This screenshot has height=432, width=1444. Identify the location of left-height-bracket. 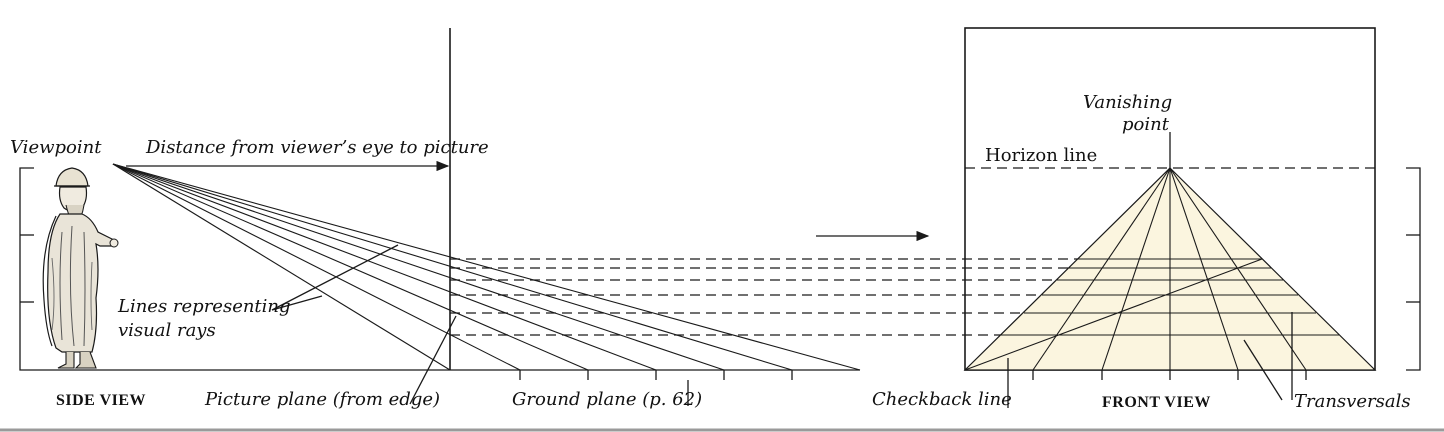
(26, 269).